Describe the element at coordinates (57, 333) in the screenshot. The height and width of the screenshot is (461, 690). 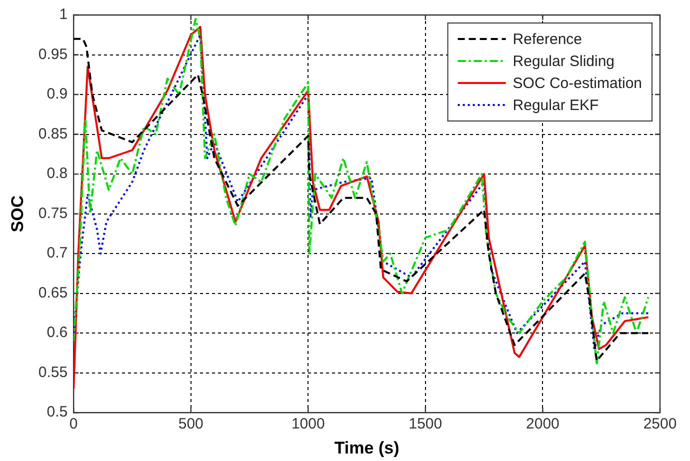
I see `y-tick-label: 0.6` at that location.